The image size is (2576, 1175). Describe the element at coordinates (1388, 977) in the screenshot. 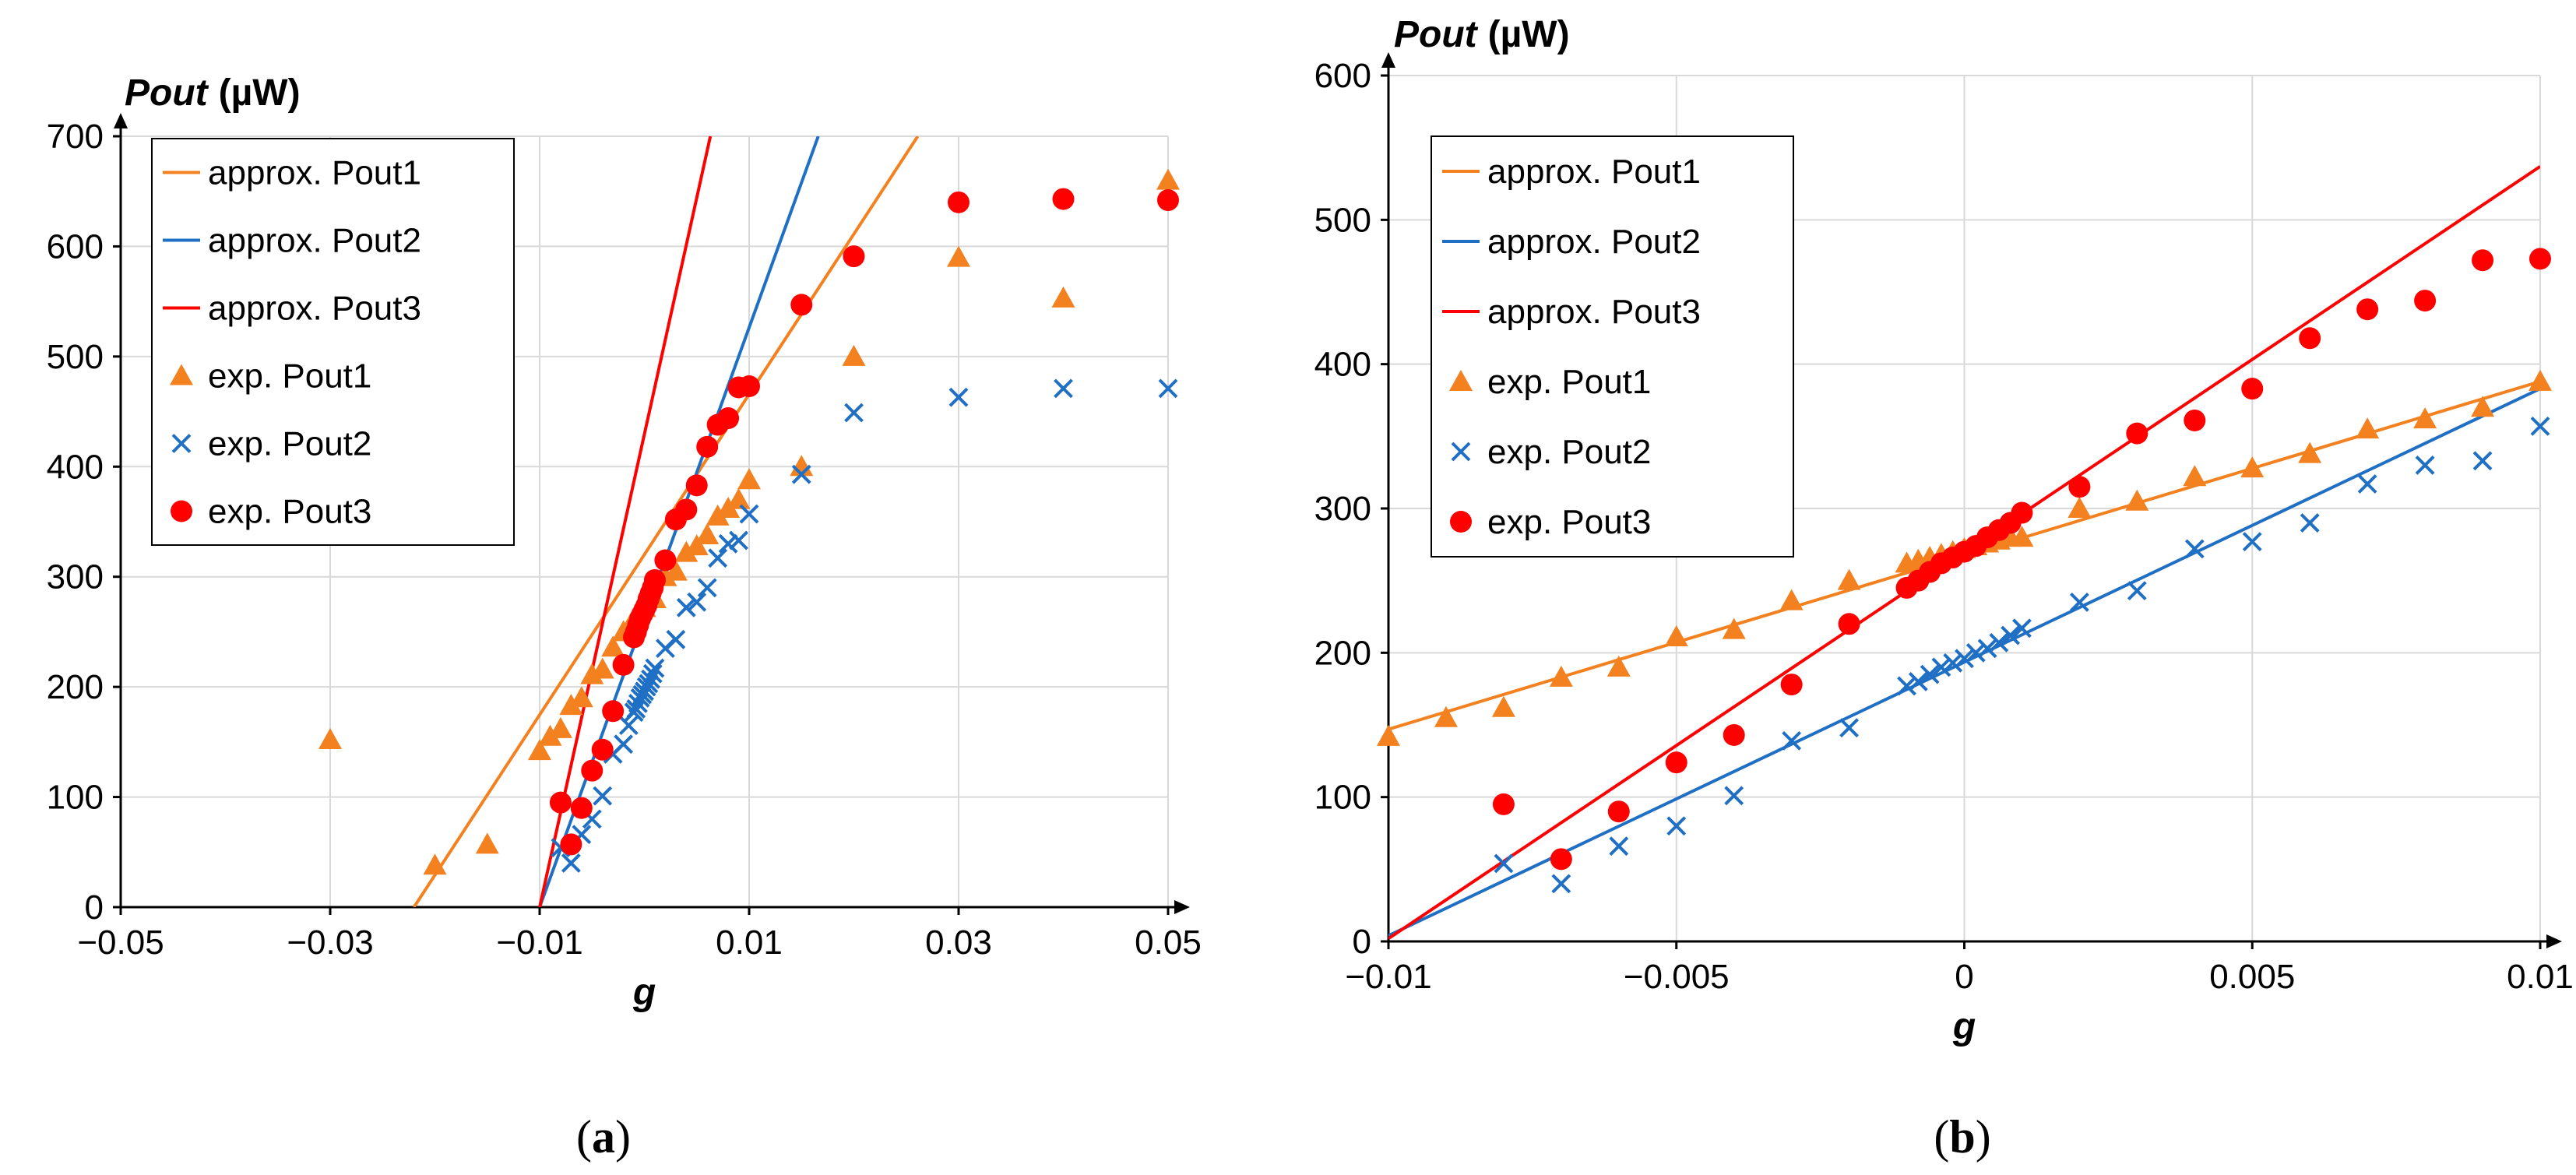

I see `x-tick-label: −0.01` at that location.